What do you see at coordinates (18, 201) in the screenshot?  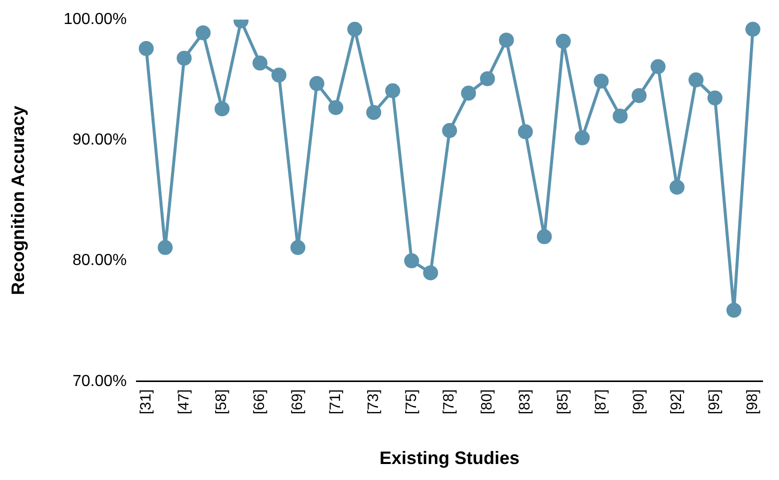 I see `y-axis-title: Recognition Accuracy` at bounding box center [18, 201].